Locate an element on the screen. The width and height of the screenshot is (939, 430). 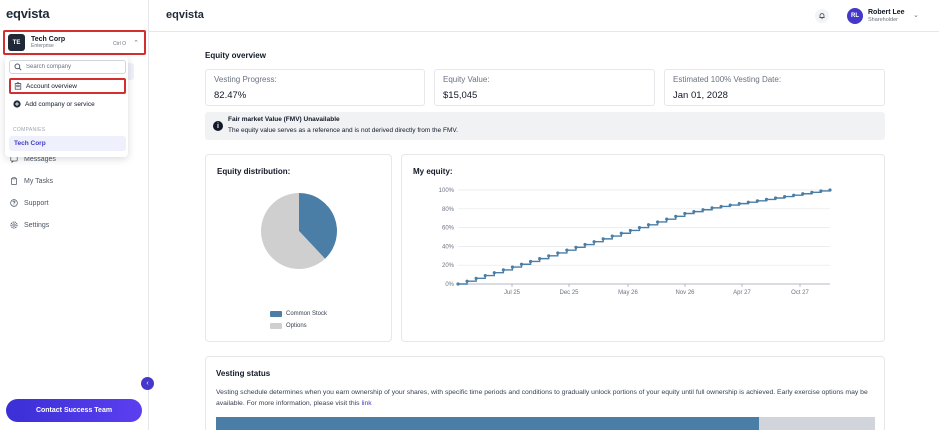
contact-success-team-button: Contact Success Team is located at coordinates (74, 410).